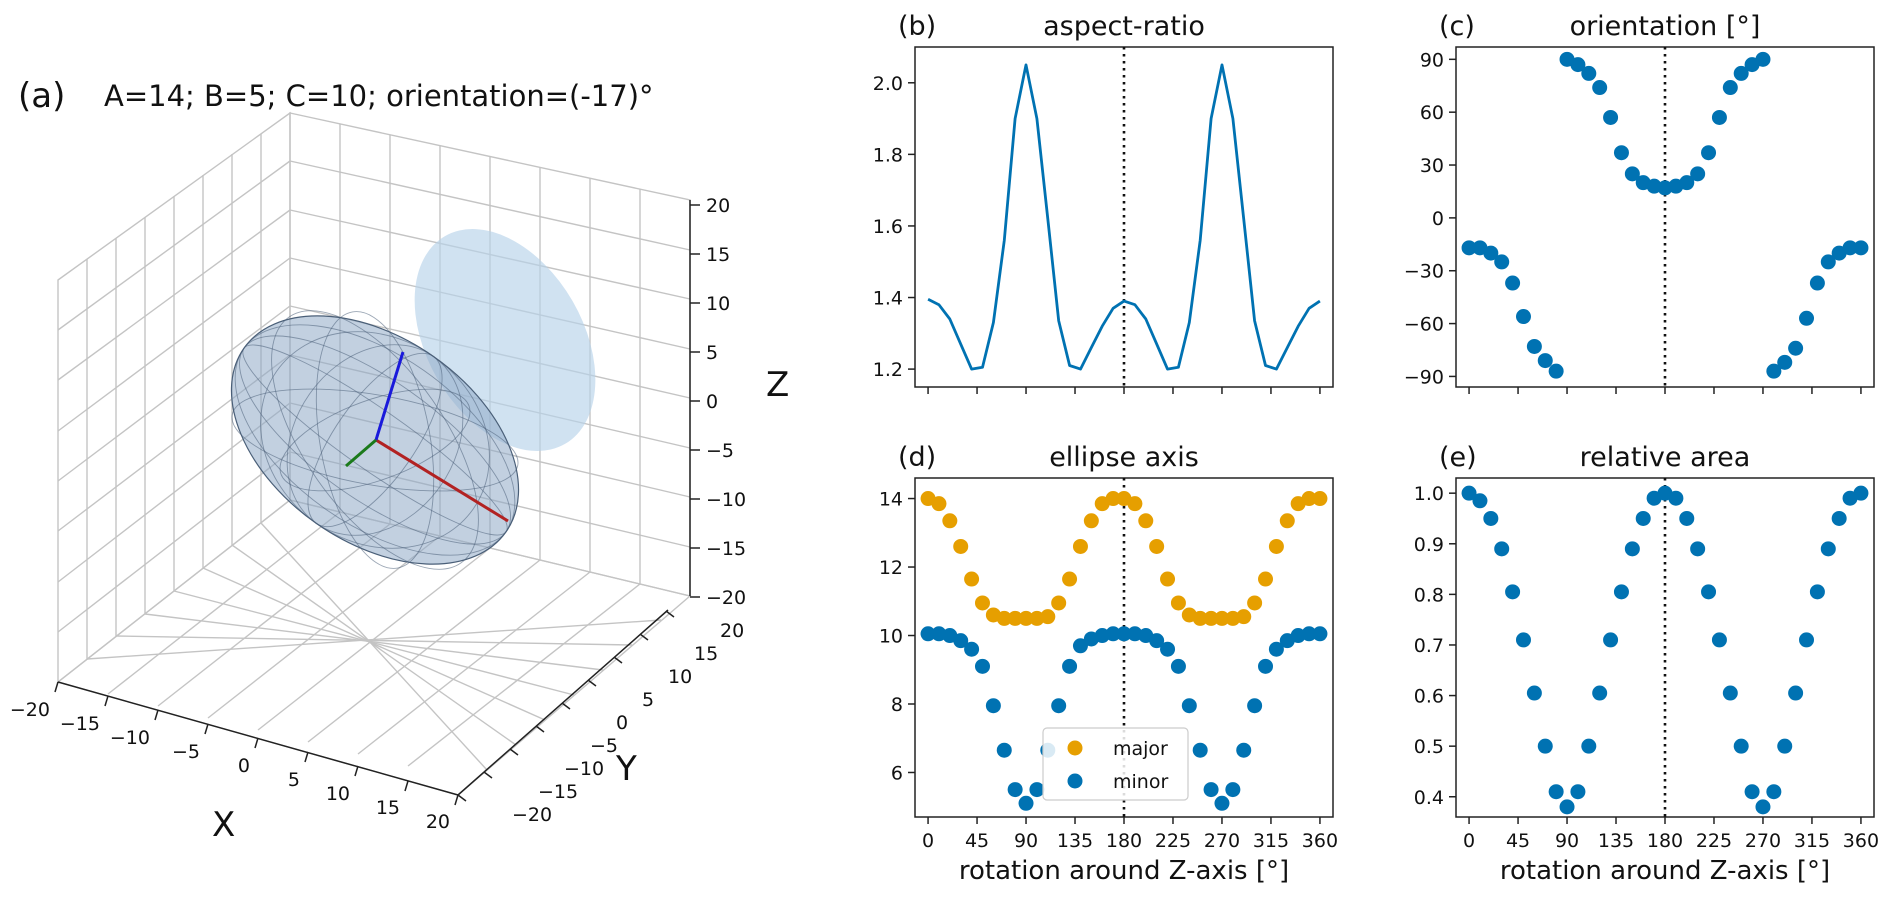 This screenshot has width=1892, height=902. I want to click on panel-a-z-ticks: 20 15 10 5 0 −5 −10 −15 −20, so click(726, 402).